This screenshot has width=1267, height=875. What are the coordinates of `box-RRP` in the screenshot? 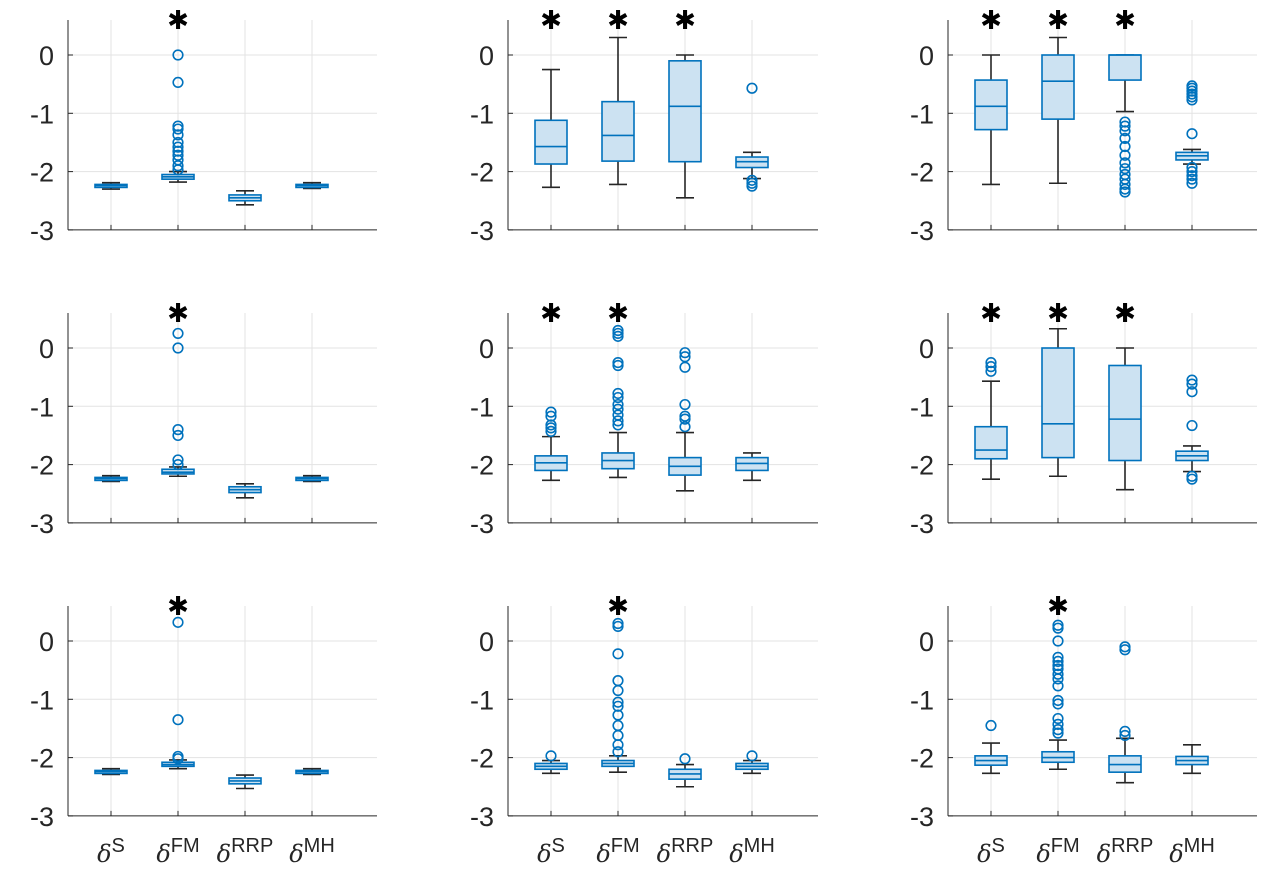 It's located at (685, 419).